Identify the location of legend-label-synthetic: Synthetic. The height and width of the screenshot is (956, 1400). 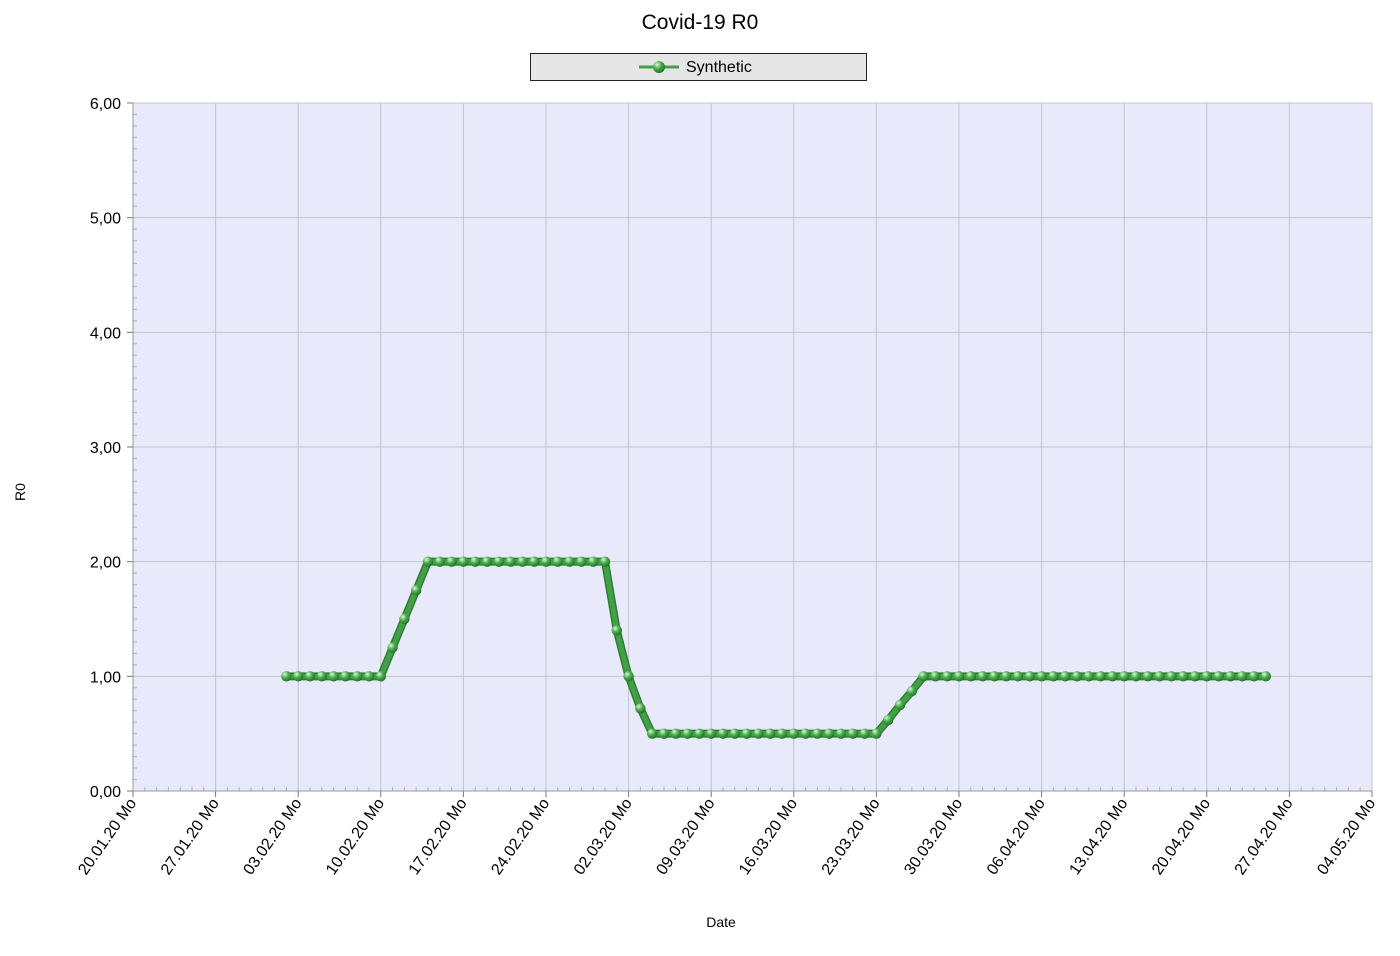
(719, 67).